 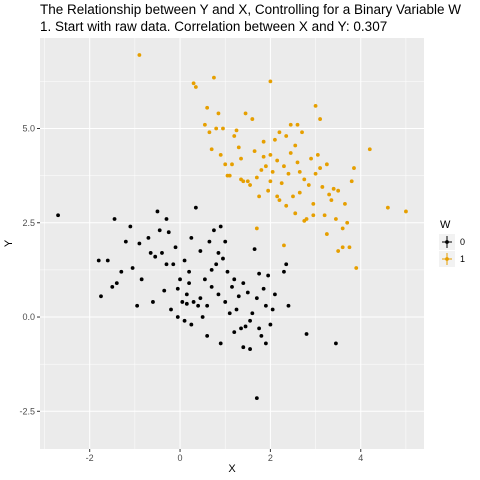 What do you see at coordinates (360, 458) in the screenshot?
I see `x-tick-label: 4` at bounding box center [360, 458].